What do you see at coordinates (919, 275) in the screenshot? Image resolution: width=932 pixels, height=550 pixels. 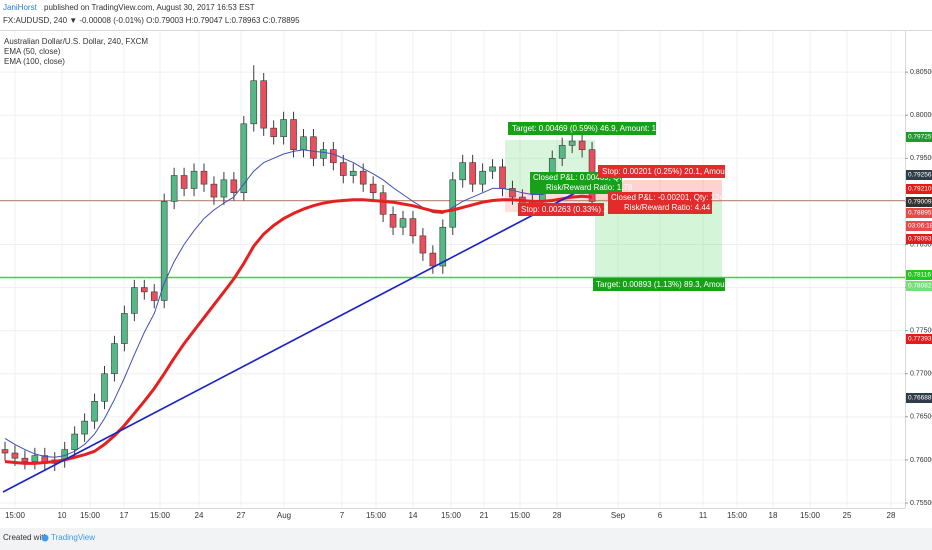 I see `price-tag-label: 0.78116` at bounding box center [919, 275].